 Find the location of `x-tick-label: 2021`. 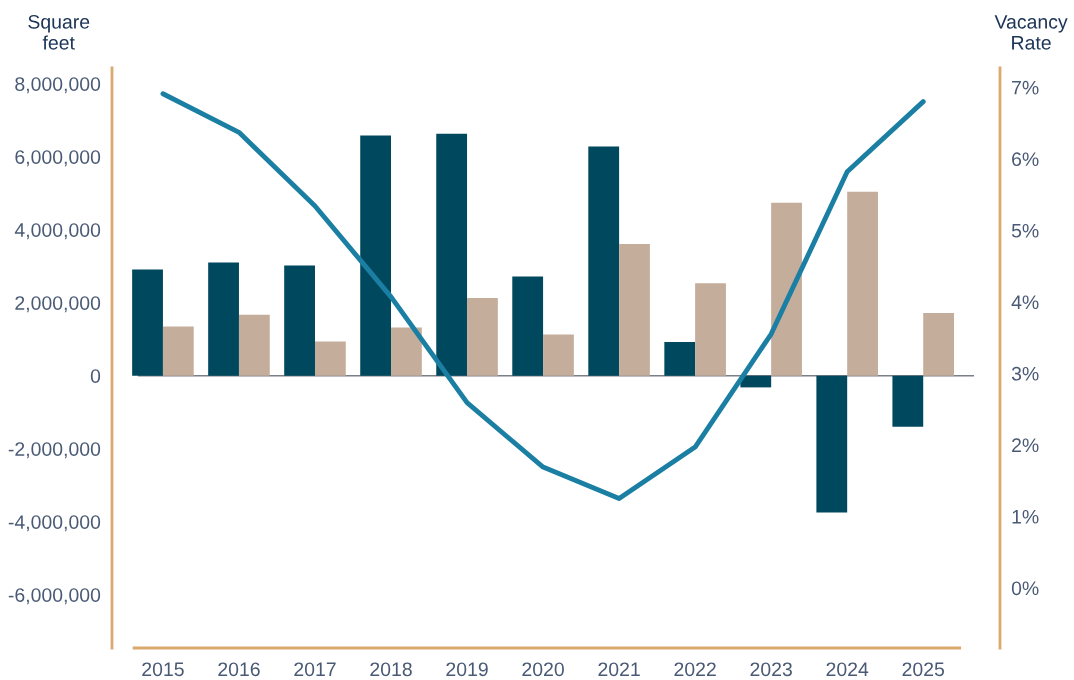

x-tick-label: 2021 is located at coordinates (619, 669).